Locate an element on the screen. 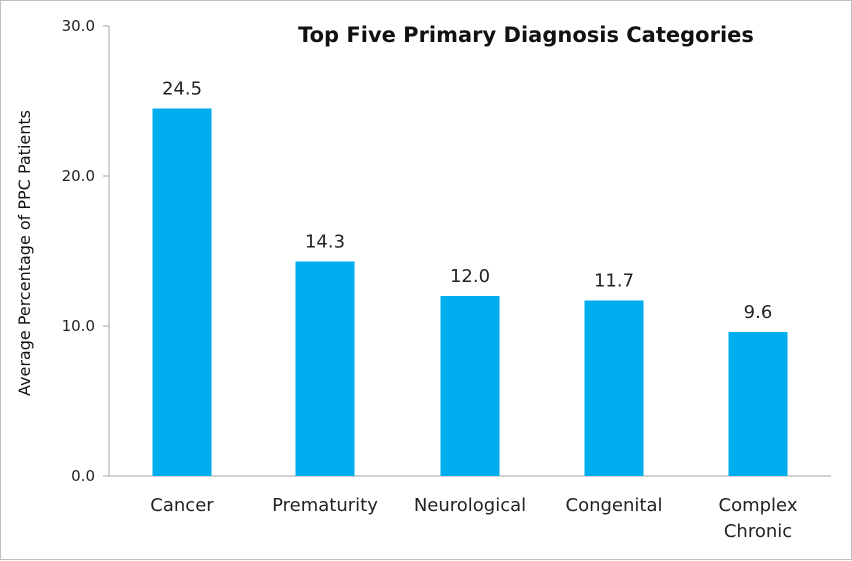  x-tick-label-line: Cancer is located at coordinates (182, 505).